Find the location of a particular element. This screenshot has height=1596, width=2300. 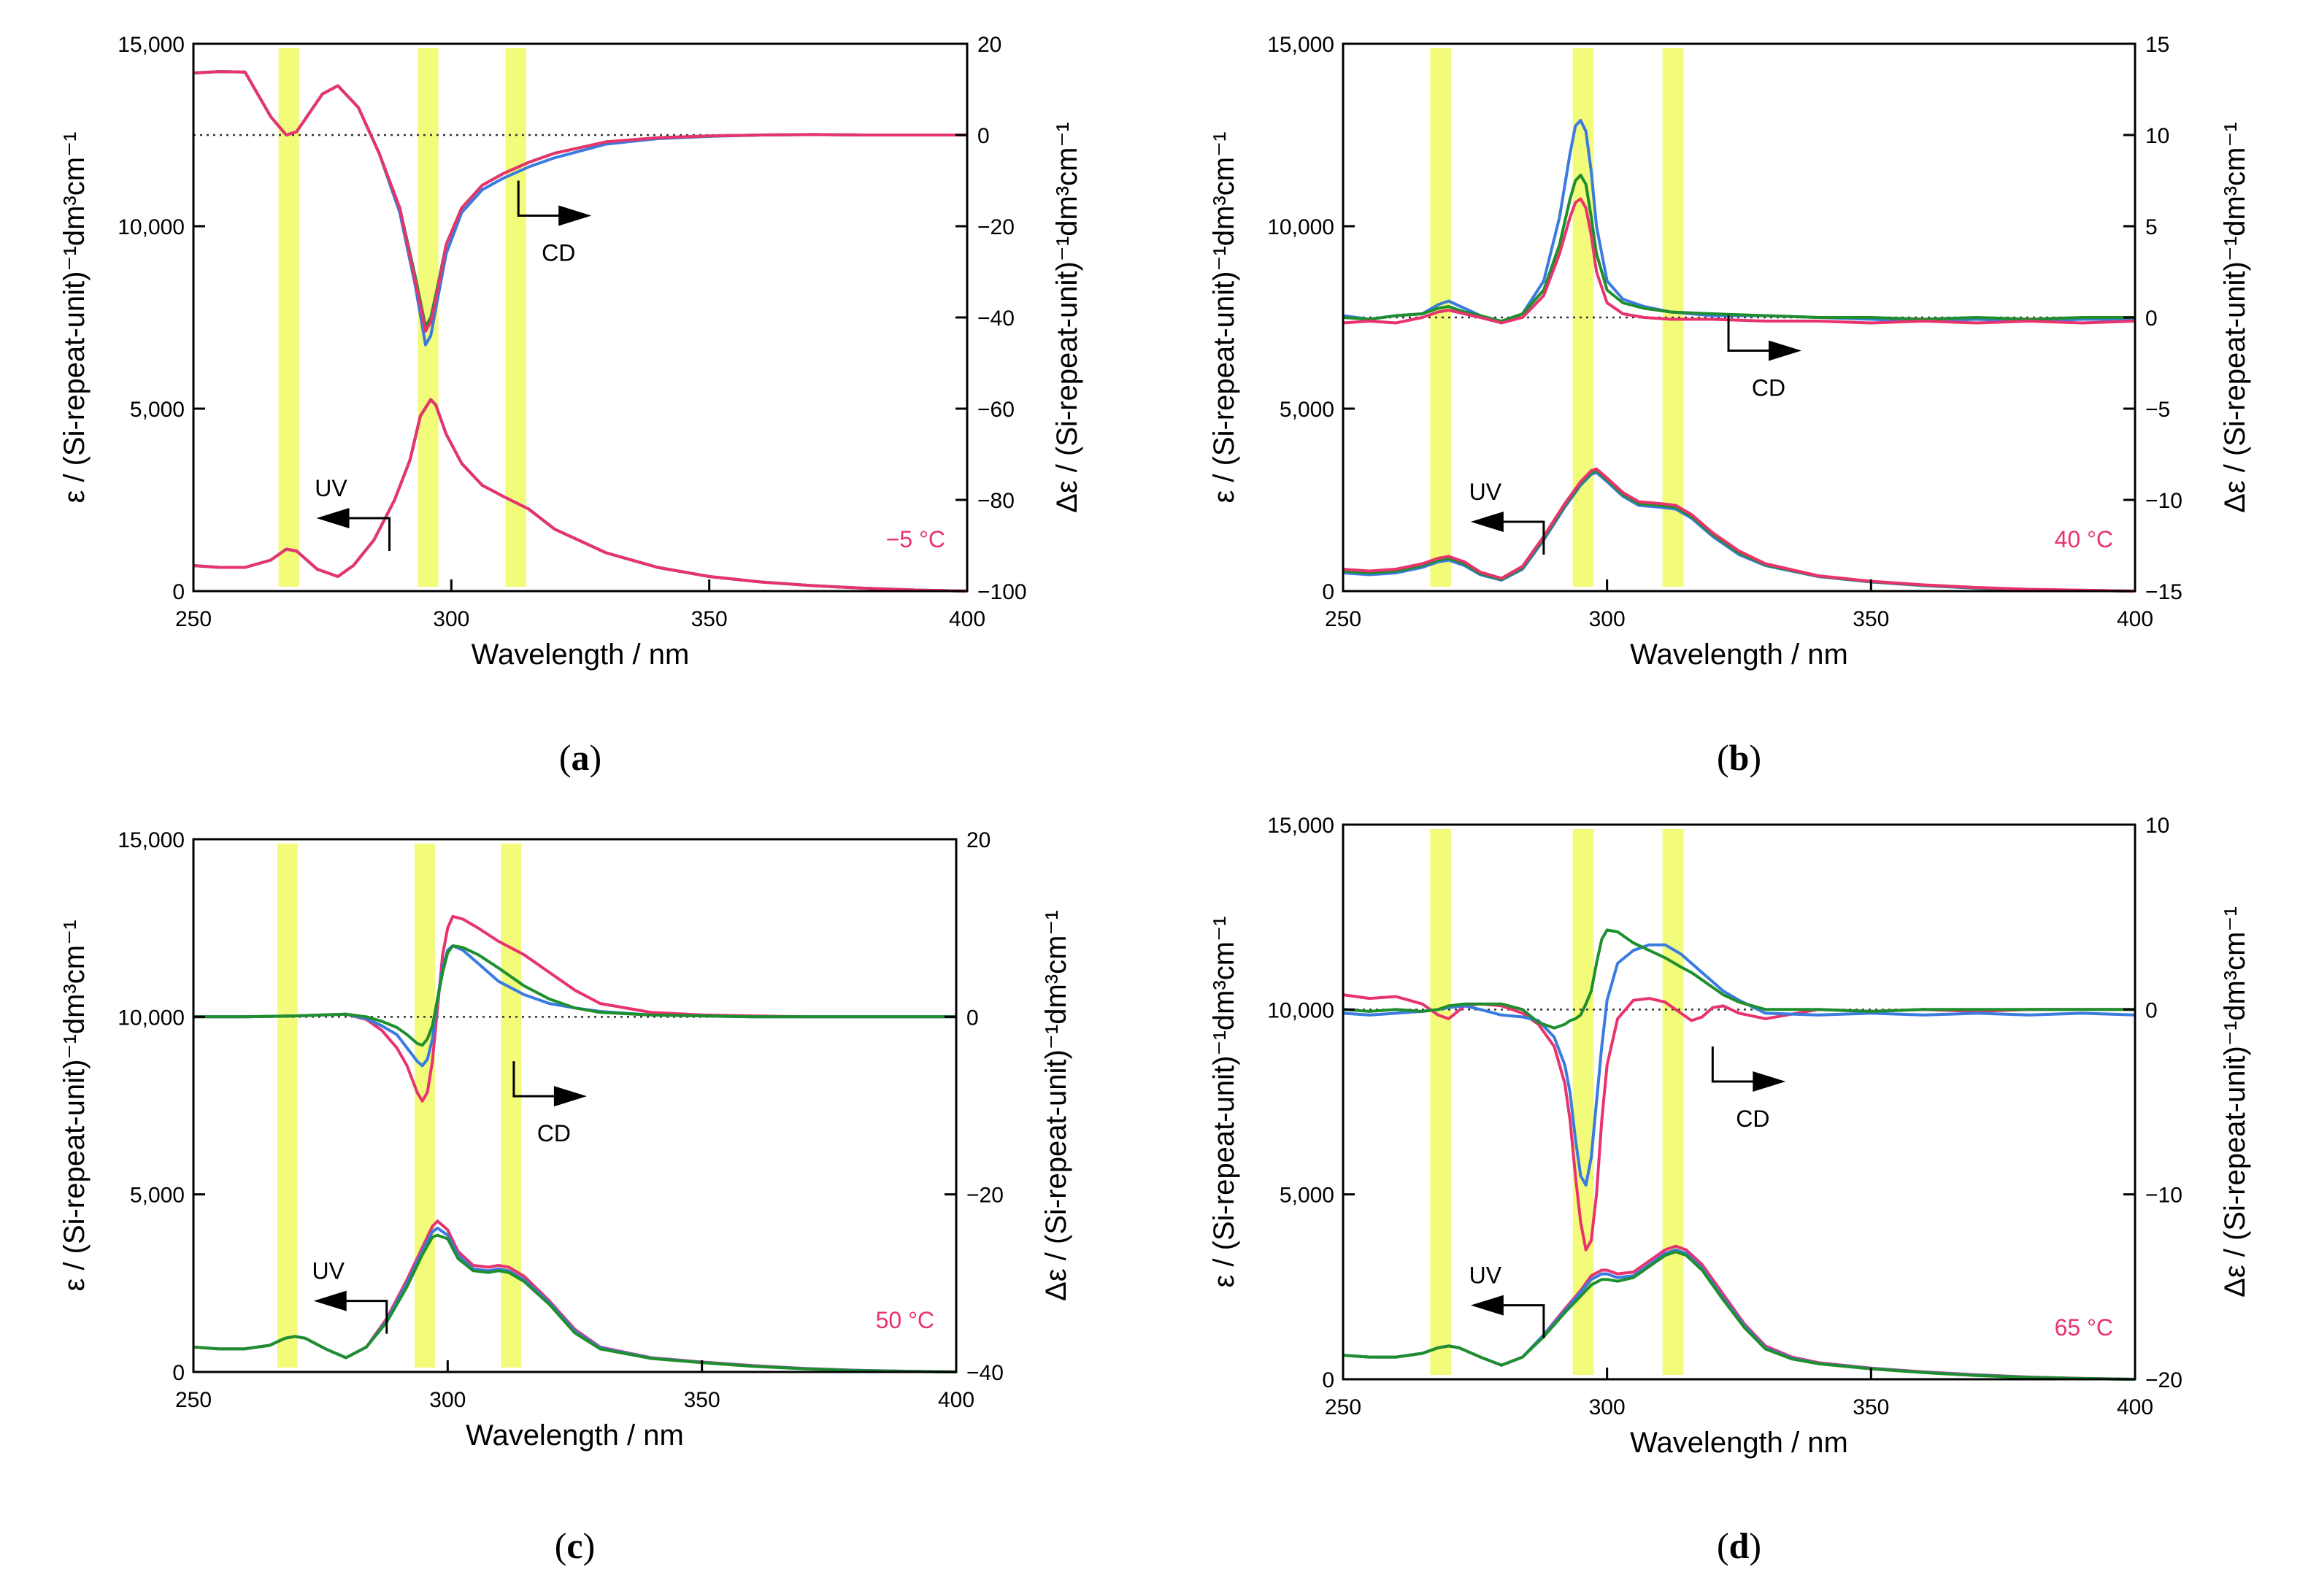

y-right-tick-label: 5 is located at coordinates (2151, 227).